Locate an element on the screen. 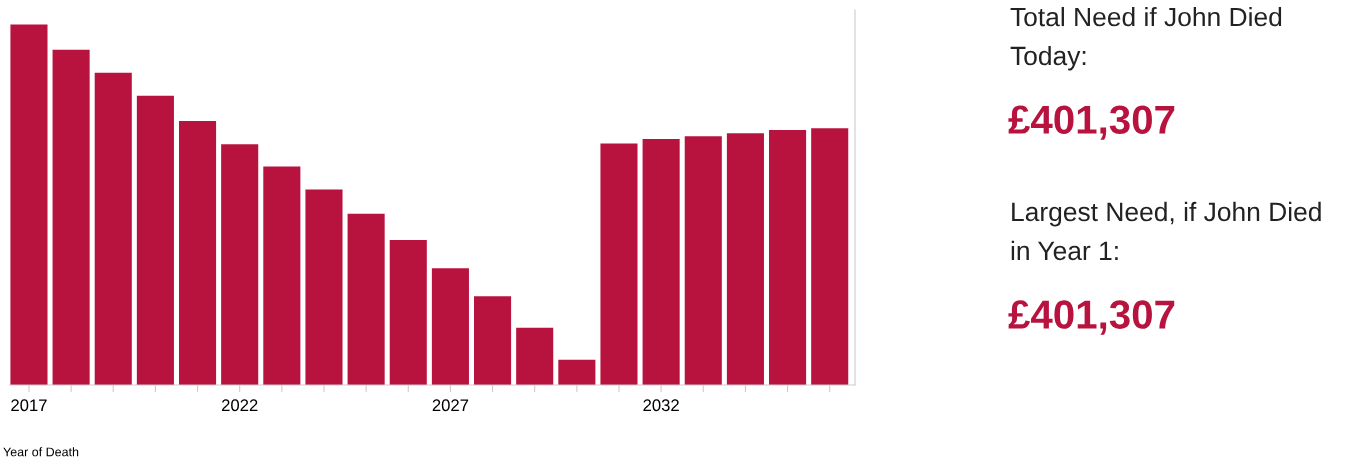 The image size is (1346, 464). x-axis-title: Year of Death is located at coordinates (41, 452).